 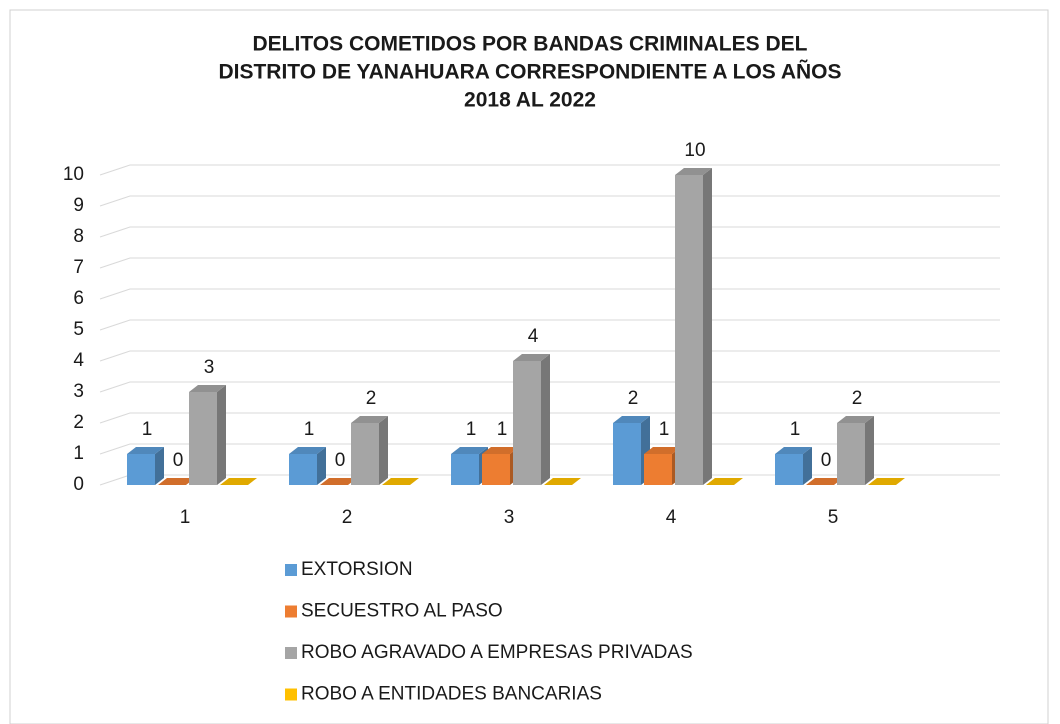 What do you see at coordinates (347, 517) in the screenshot?
I see `x-tick-label: 2` at bounding box center [347, 517].